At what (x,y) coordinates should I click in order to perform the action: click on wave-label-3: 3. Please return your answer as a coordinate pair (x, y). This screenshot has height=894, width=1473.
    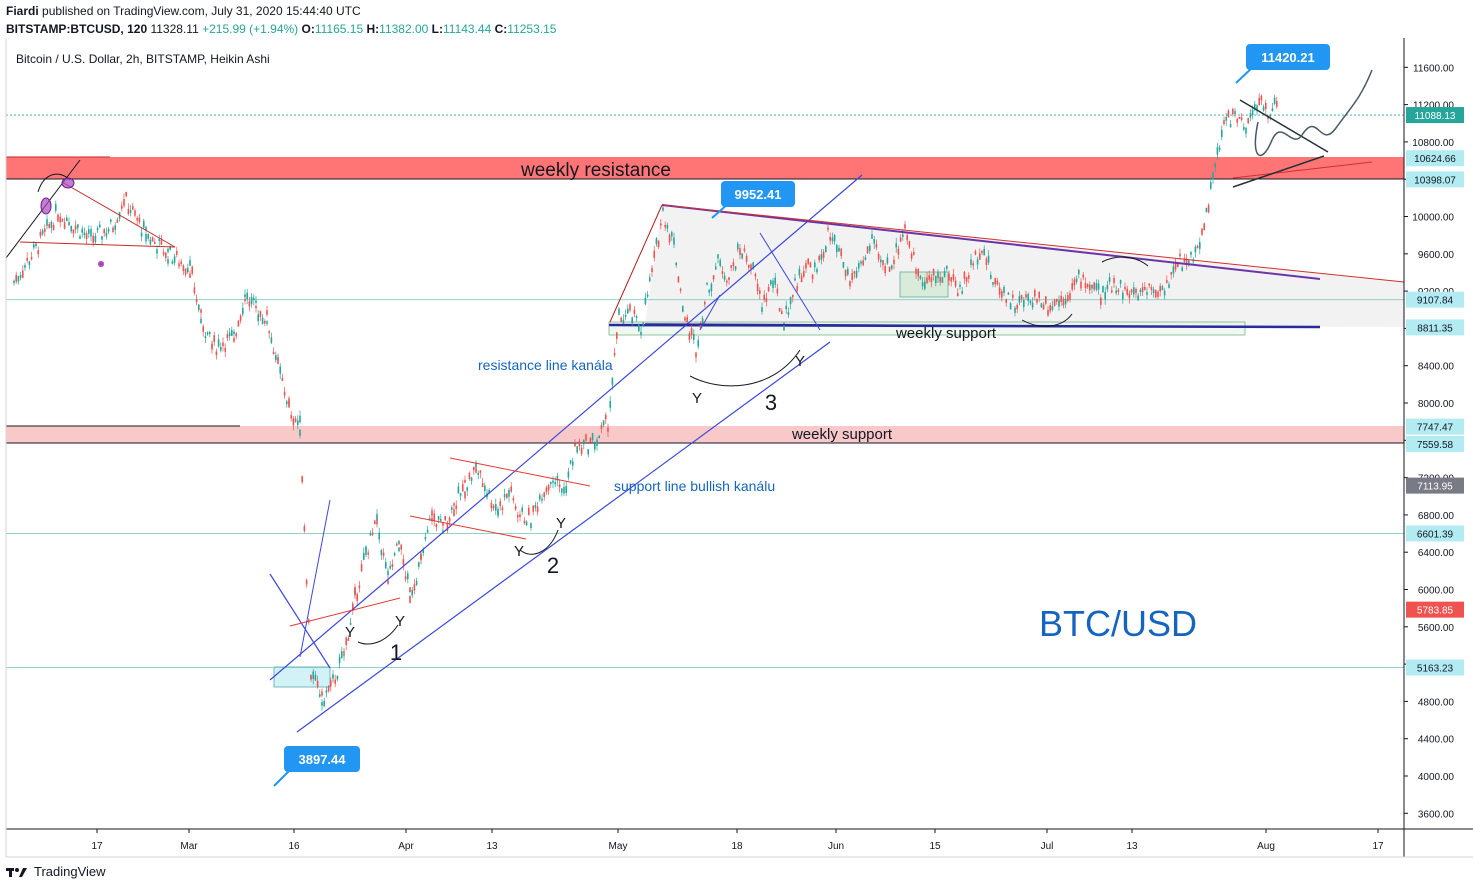
    Looking at the image, I should click on (771, 402).